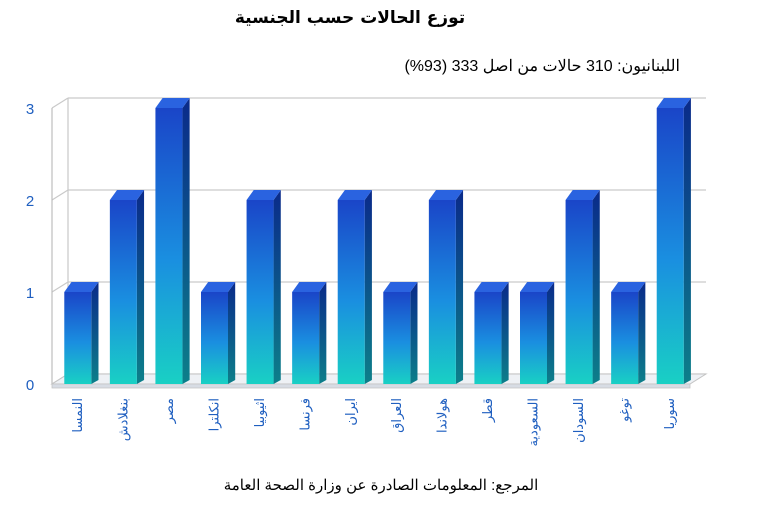  I want to click on x-tick-label: انكلترا, so click(215, 414).